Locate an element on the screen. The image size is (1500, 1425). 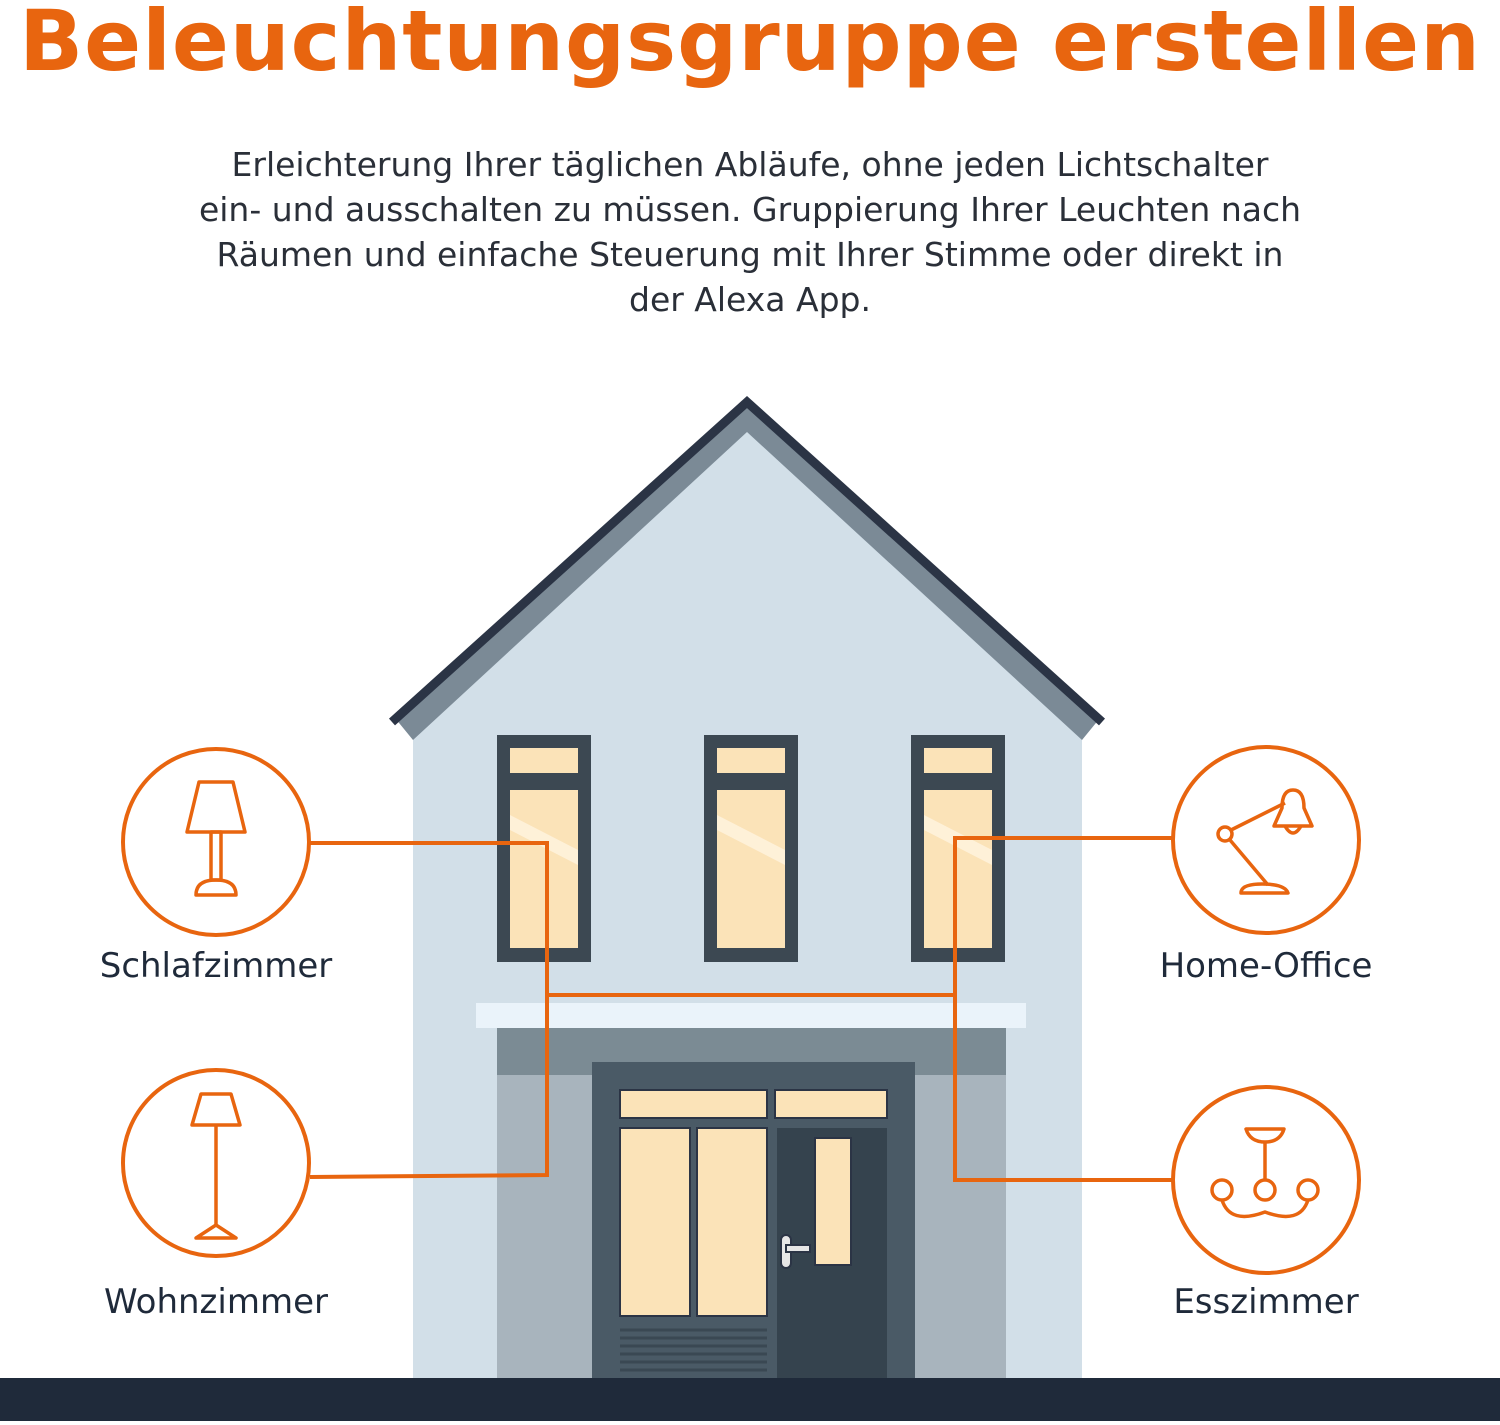
connection-lines is located at coordinates (740, 1009).